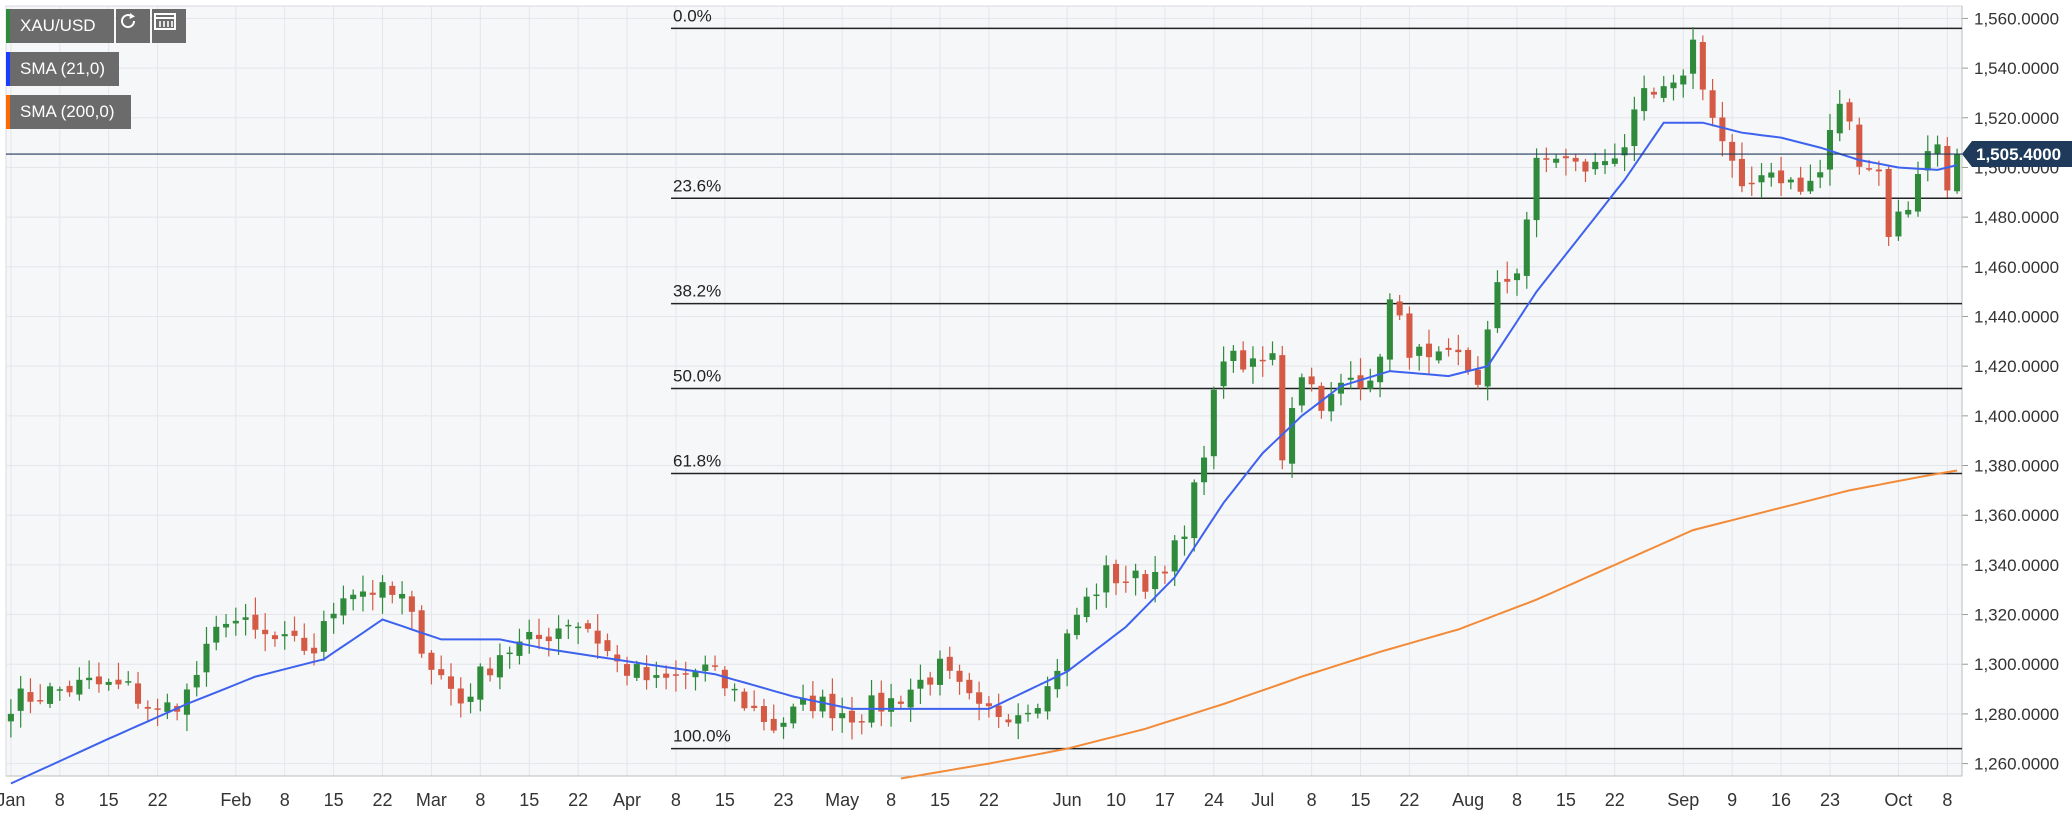 The height and width of the screenshot is (830, 2072). What do you see at coordinates (697, 185) in the screenshot?
I see `fib-level-label: 23.6%` at bounding box center [697, 185].